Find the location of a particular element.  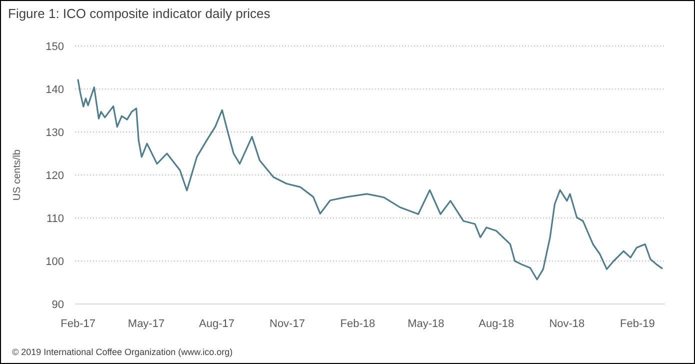

y-tick-label: 100 is located at coordinates (55, 262).